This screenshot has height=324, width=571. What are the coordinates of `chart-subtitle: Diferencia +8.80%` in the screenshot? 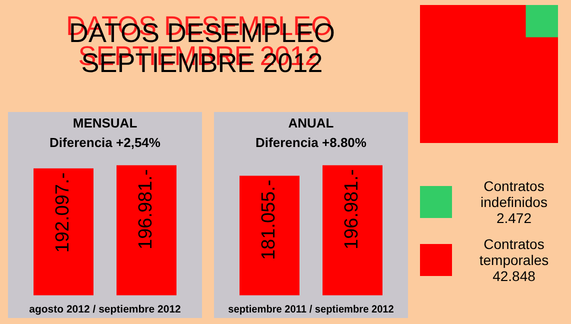 It's located at (311, 142).